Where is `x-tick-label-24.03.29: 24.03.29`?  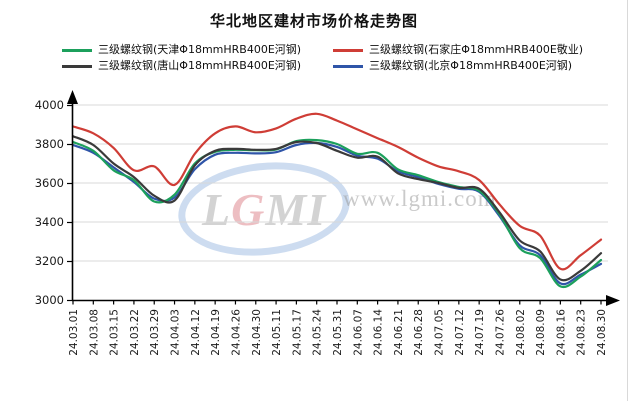 x-tick-label-24.03.29: 24.03.29 is located at coordinates (155, 332).